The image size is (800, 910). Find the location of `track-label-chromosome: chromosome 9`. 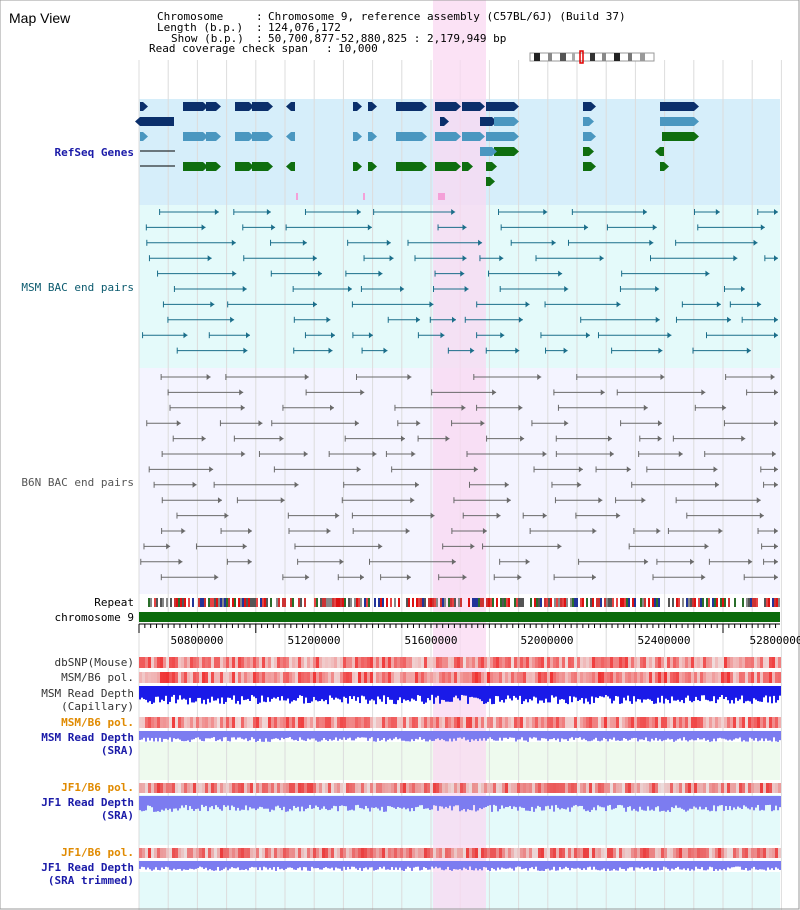

track-label-chromosome: chromosome 9 is located at coordinates (94, 617).